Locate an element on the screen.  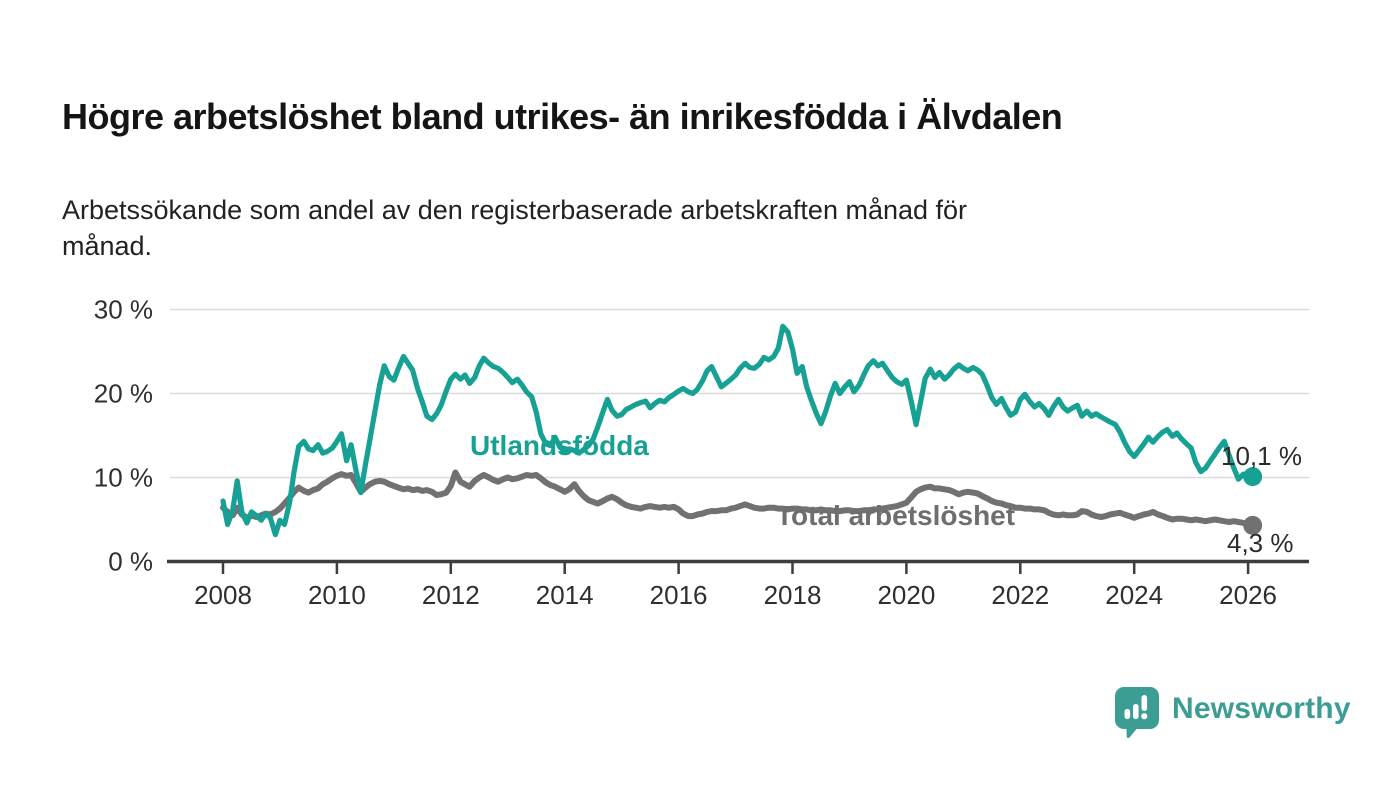
newsworthy-brand: Newsworthy is located at coordinates (1232, 712).